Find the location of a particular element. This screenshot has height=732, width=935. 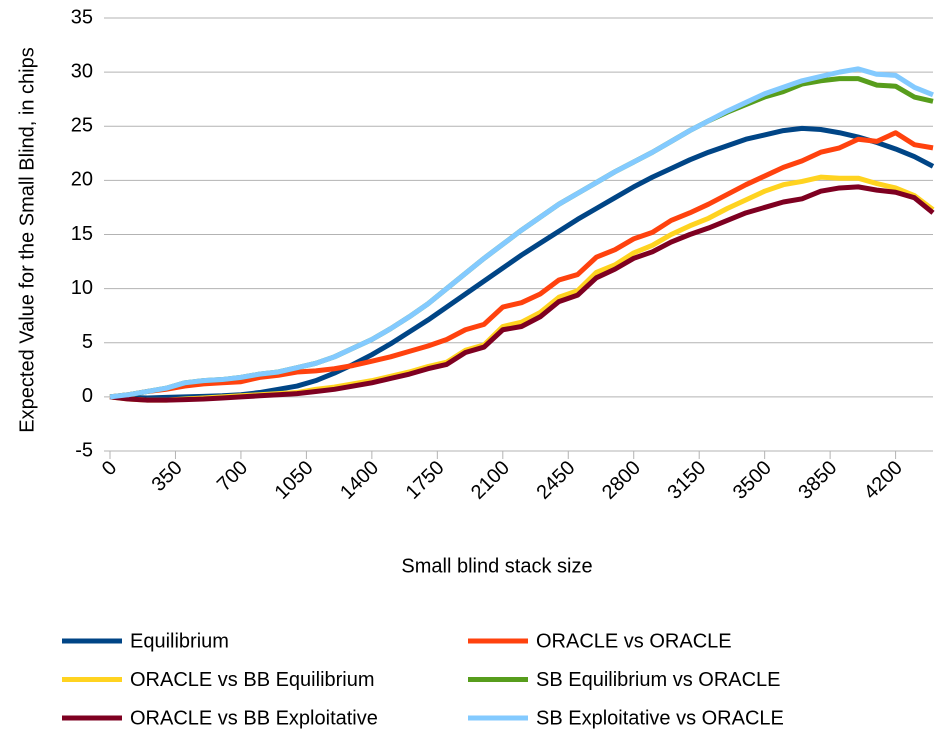

x-tick-label: 350 is located at coordinates (167, 476).